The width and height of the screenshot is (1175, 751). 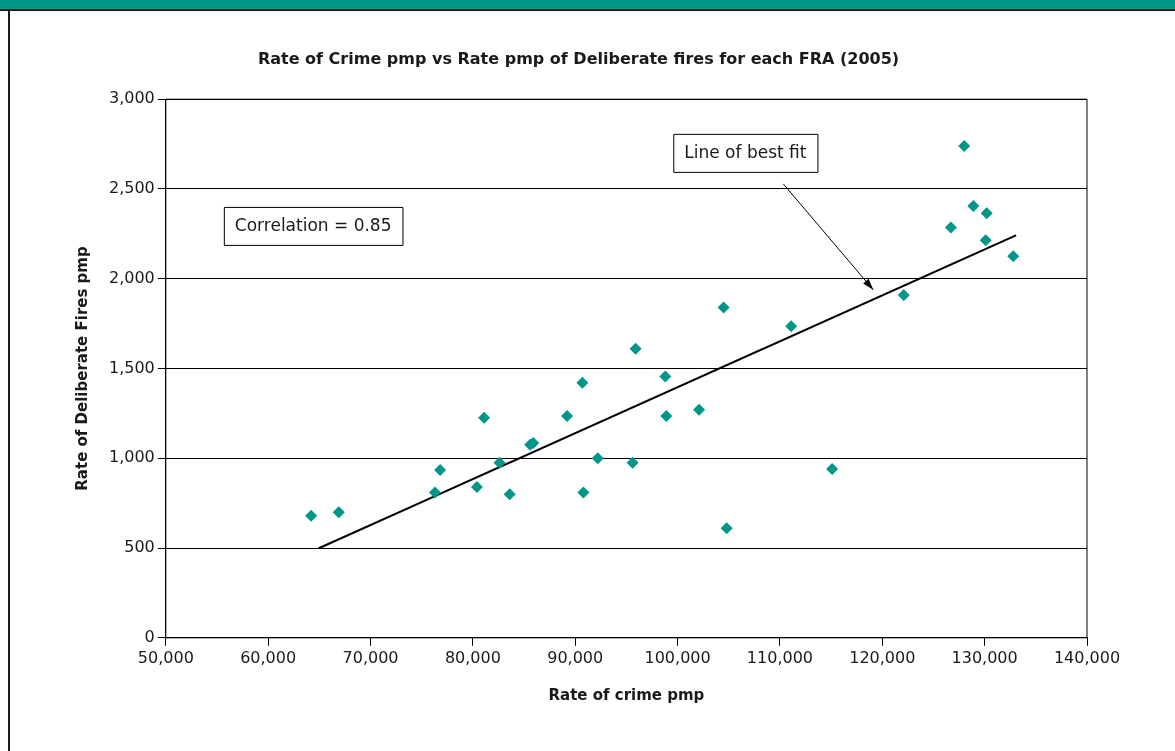 I want to click on x-tick-label: 60,000, so click(x=268, y=657).